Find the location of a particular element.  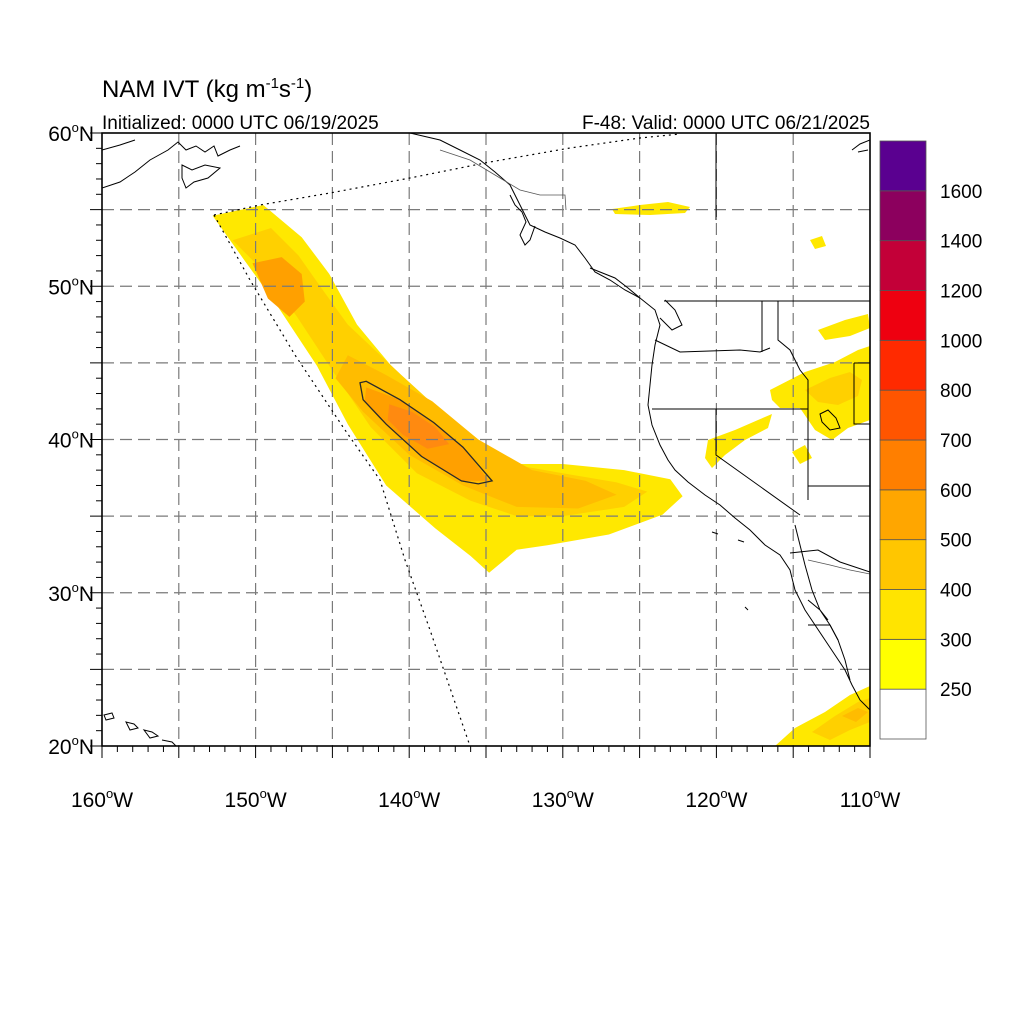

border-mexico-states is located at coordinates (823, 632).